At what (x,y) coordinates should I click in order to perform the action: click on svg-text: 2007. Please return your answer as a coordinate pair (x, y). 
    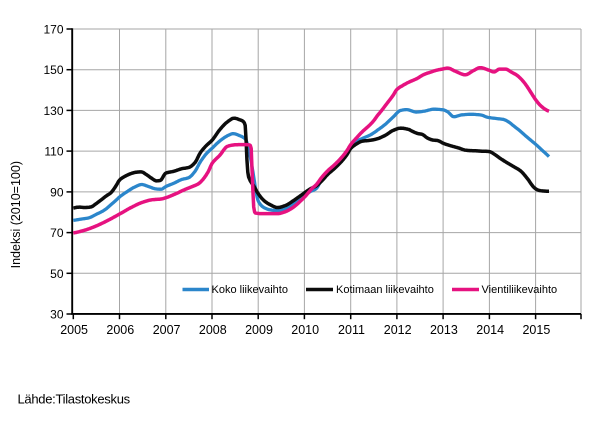
    Looking at the image, I should click on (167, 330).